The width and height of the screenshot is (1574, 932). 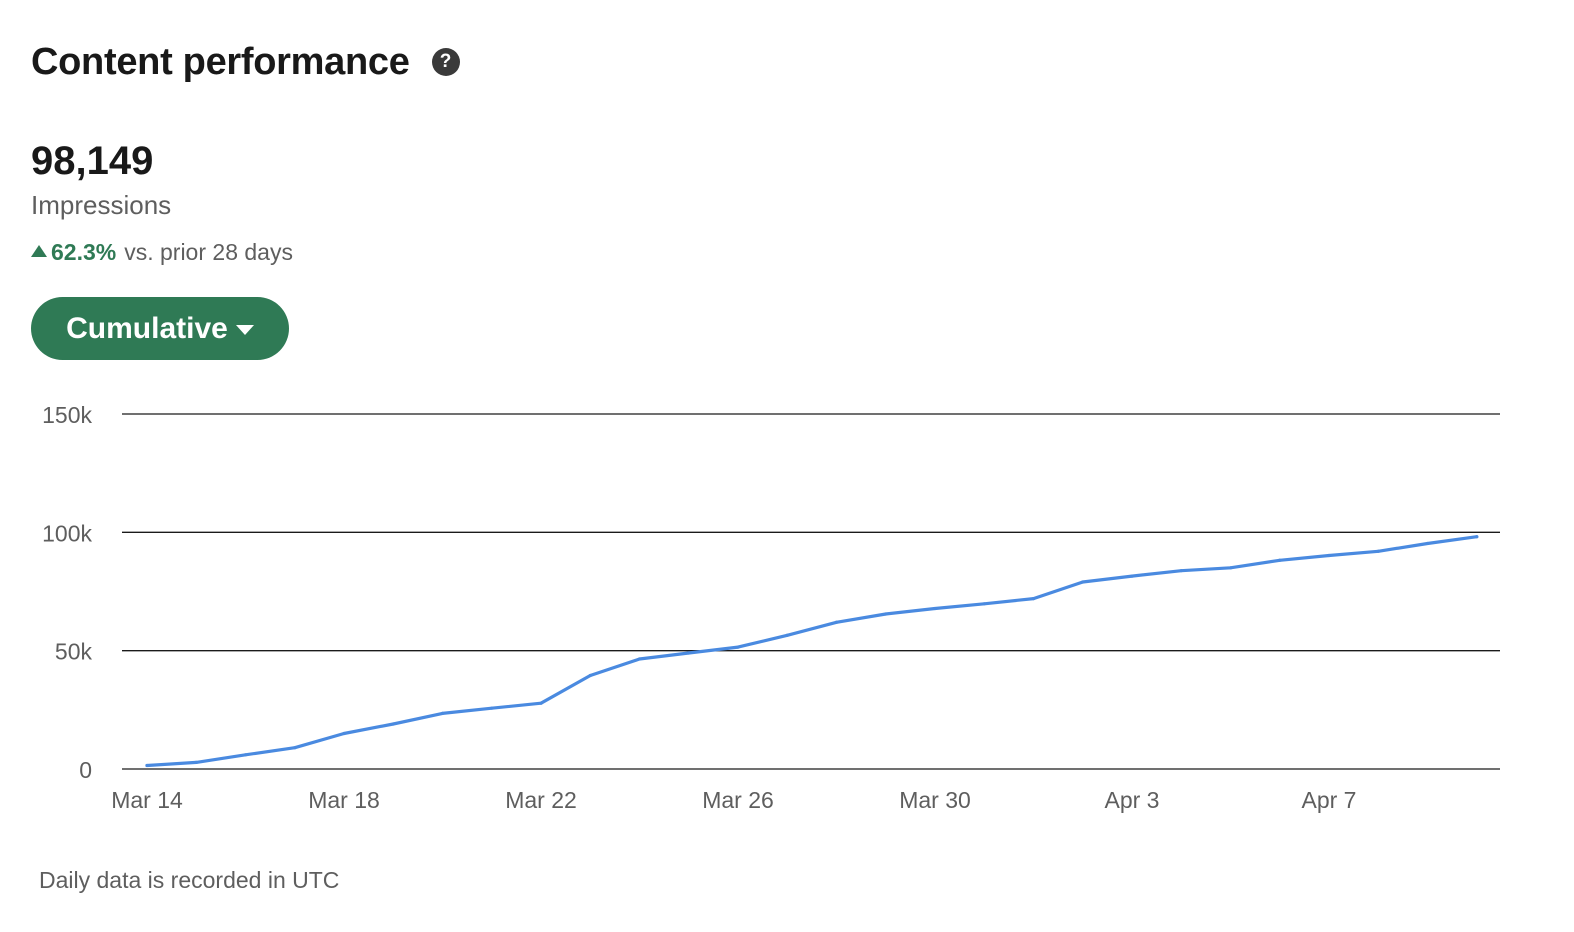 What do you see at coordinates (208, 252) in the screenshot?
I see `change-comparison-text: vs. prior 28 days` at bounding box center [208, 252].